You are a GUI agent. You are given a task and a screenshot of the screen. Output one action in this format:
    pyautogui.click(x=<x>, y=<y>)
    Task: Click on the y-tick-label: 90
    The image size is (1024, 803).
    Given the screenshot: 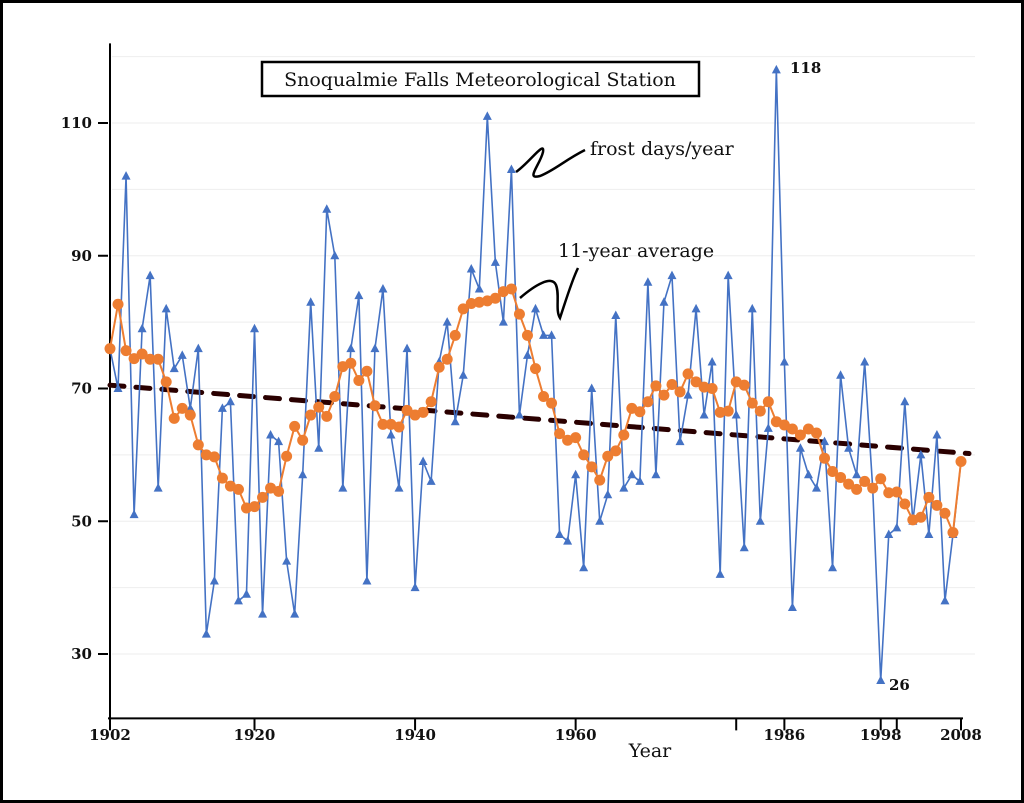 What is the action you would take?
    pyautogui.click(x=81, y=256)
    